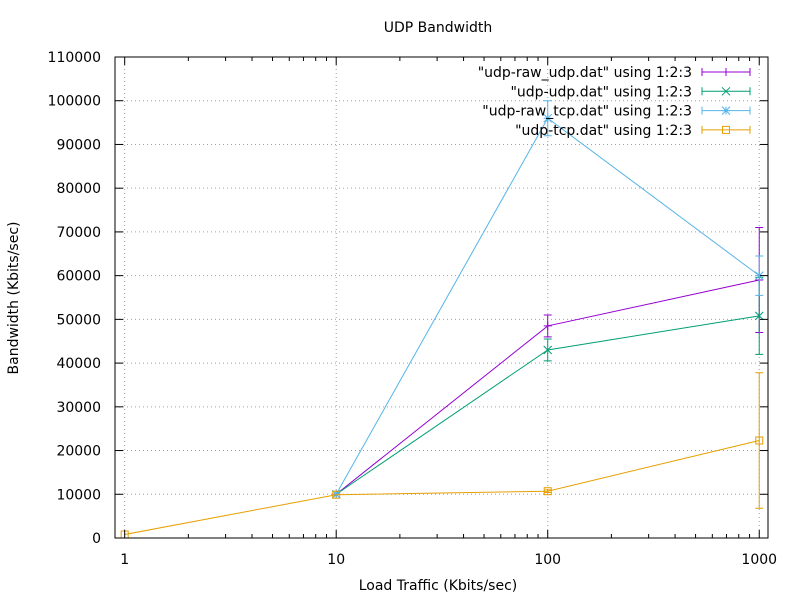 Image resolution: width=800 pixels, height=600 pixels. Describe the element at coordinates (759, 560) in the screenshot. I see `x-tick-label: 1000` at that location.